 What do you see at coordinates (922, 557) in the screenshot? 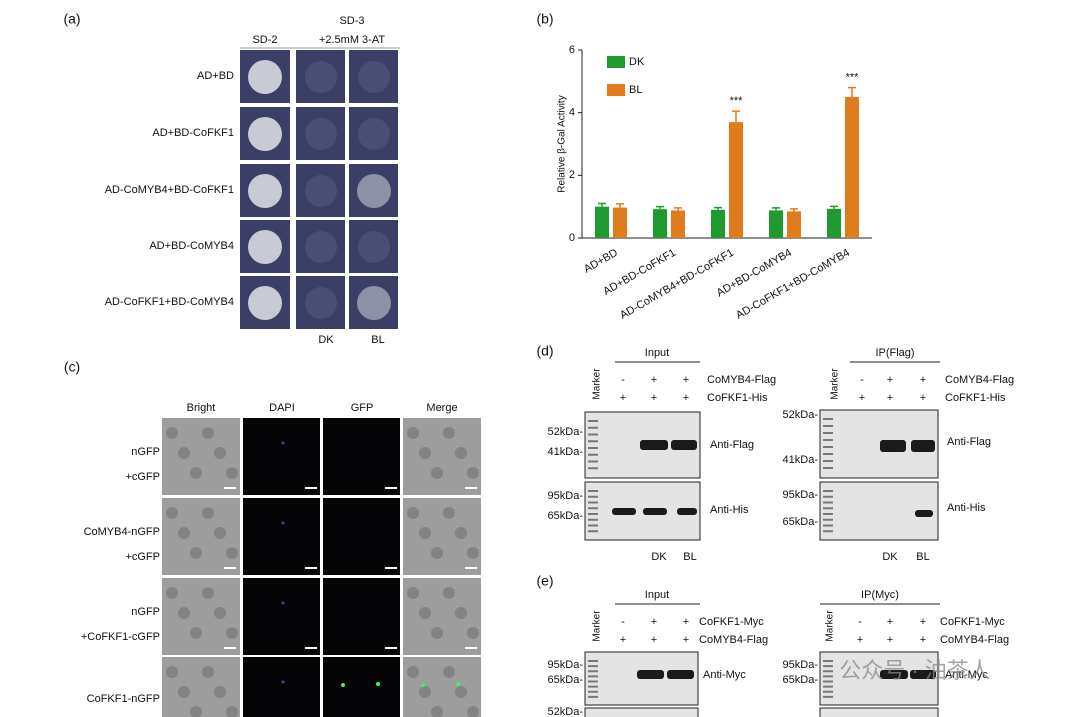
I see `label: BL` at bounding box center [922, 557].